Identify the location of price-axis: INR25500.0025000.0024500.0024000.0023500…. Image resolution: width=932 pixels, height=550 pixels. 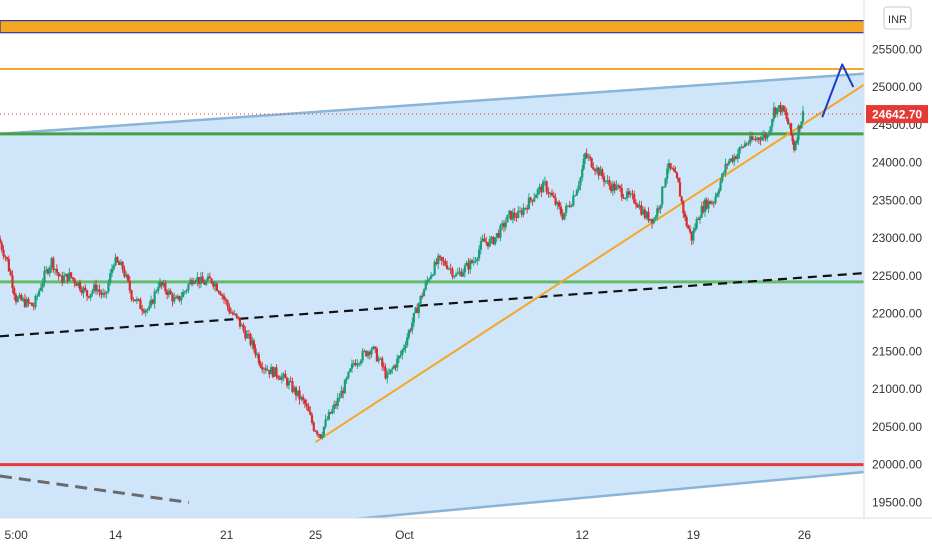
(897, 275).